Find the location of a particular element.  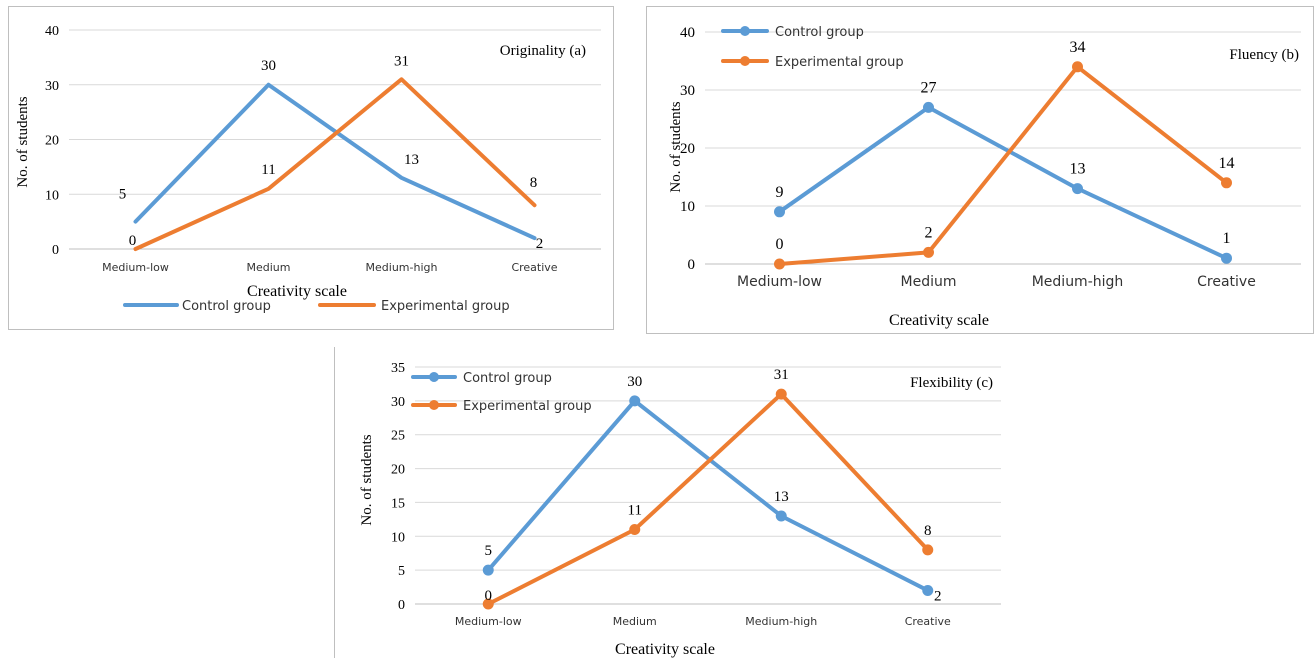

data-label: 9 is located at coordinates (780, 192).